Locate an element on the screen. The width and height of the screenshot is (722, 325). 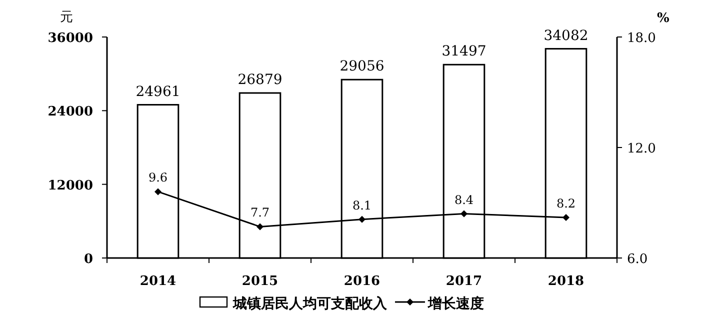
data-label: 8.1 is located at coordinates (362, 205).